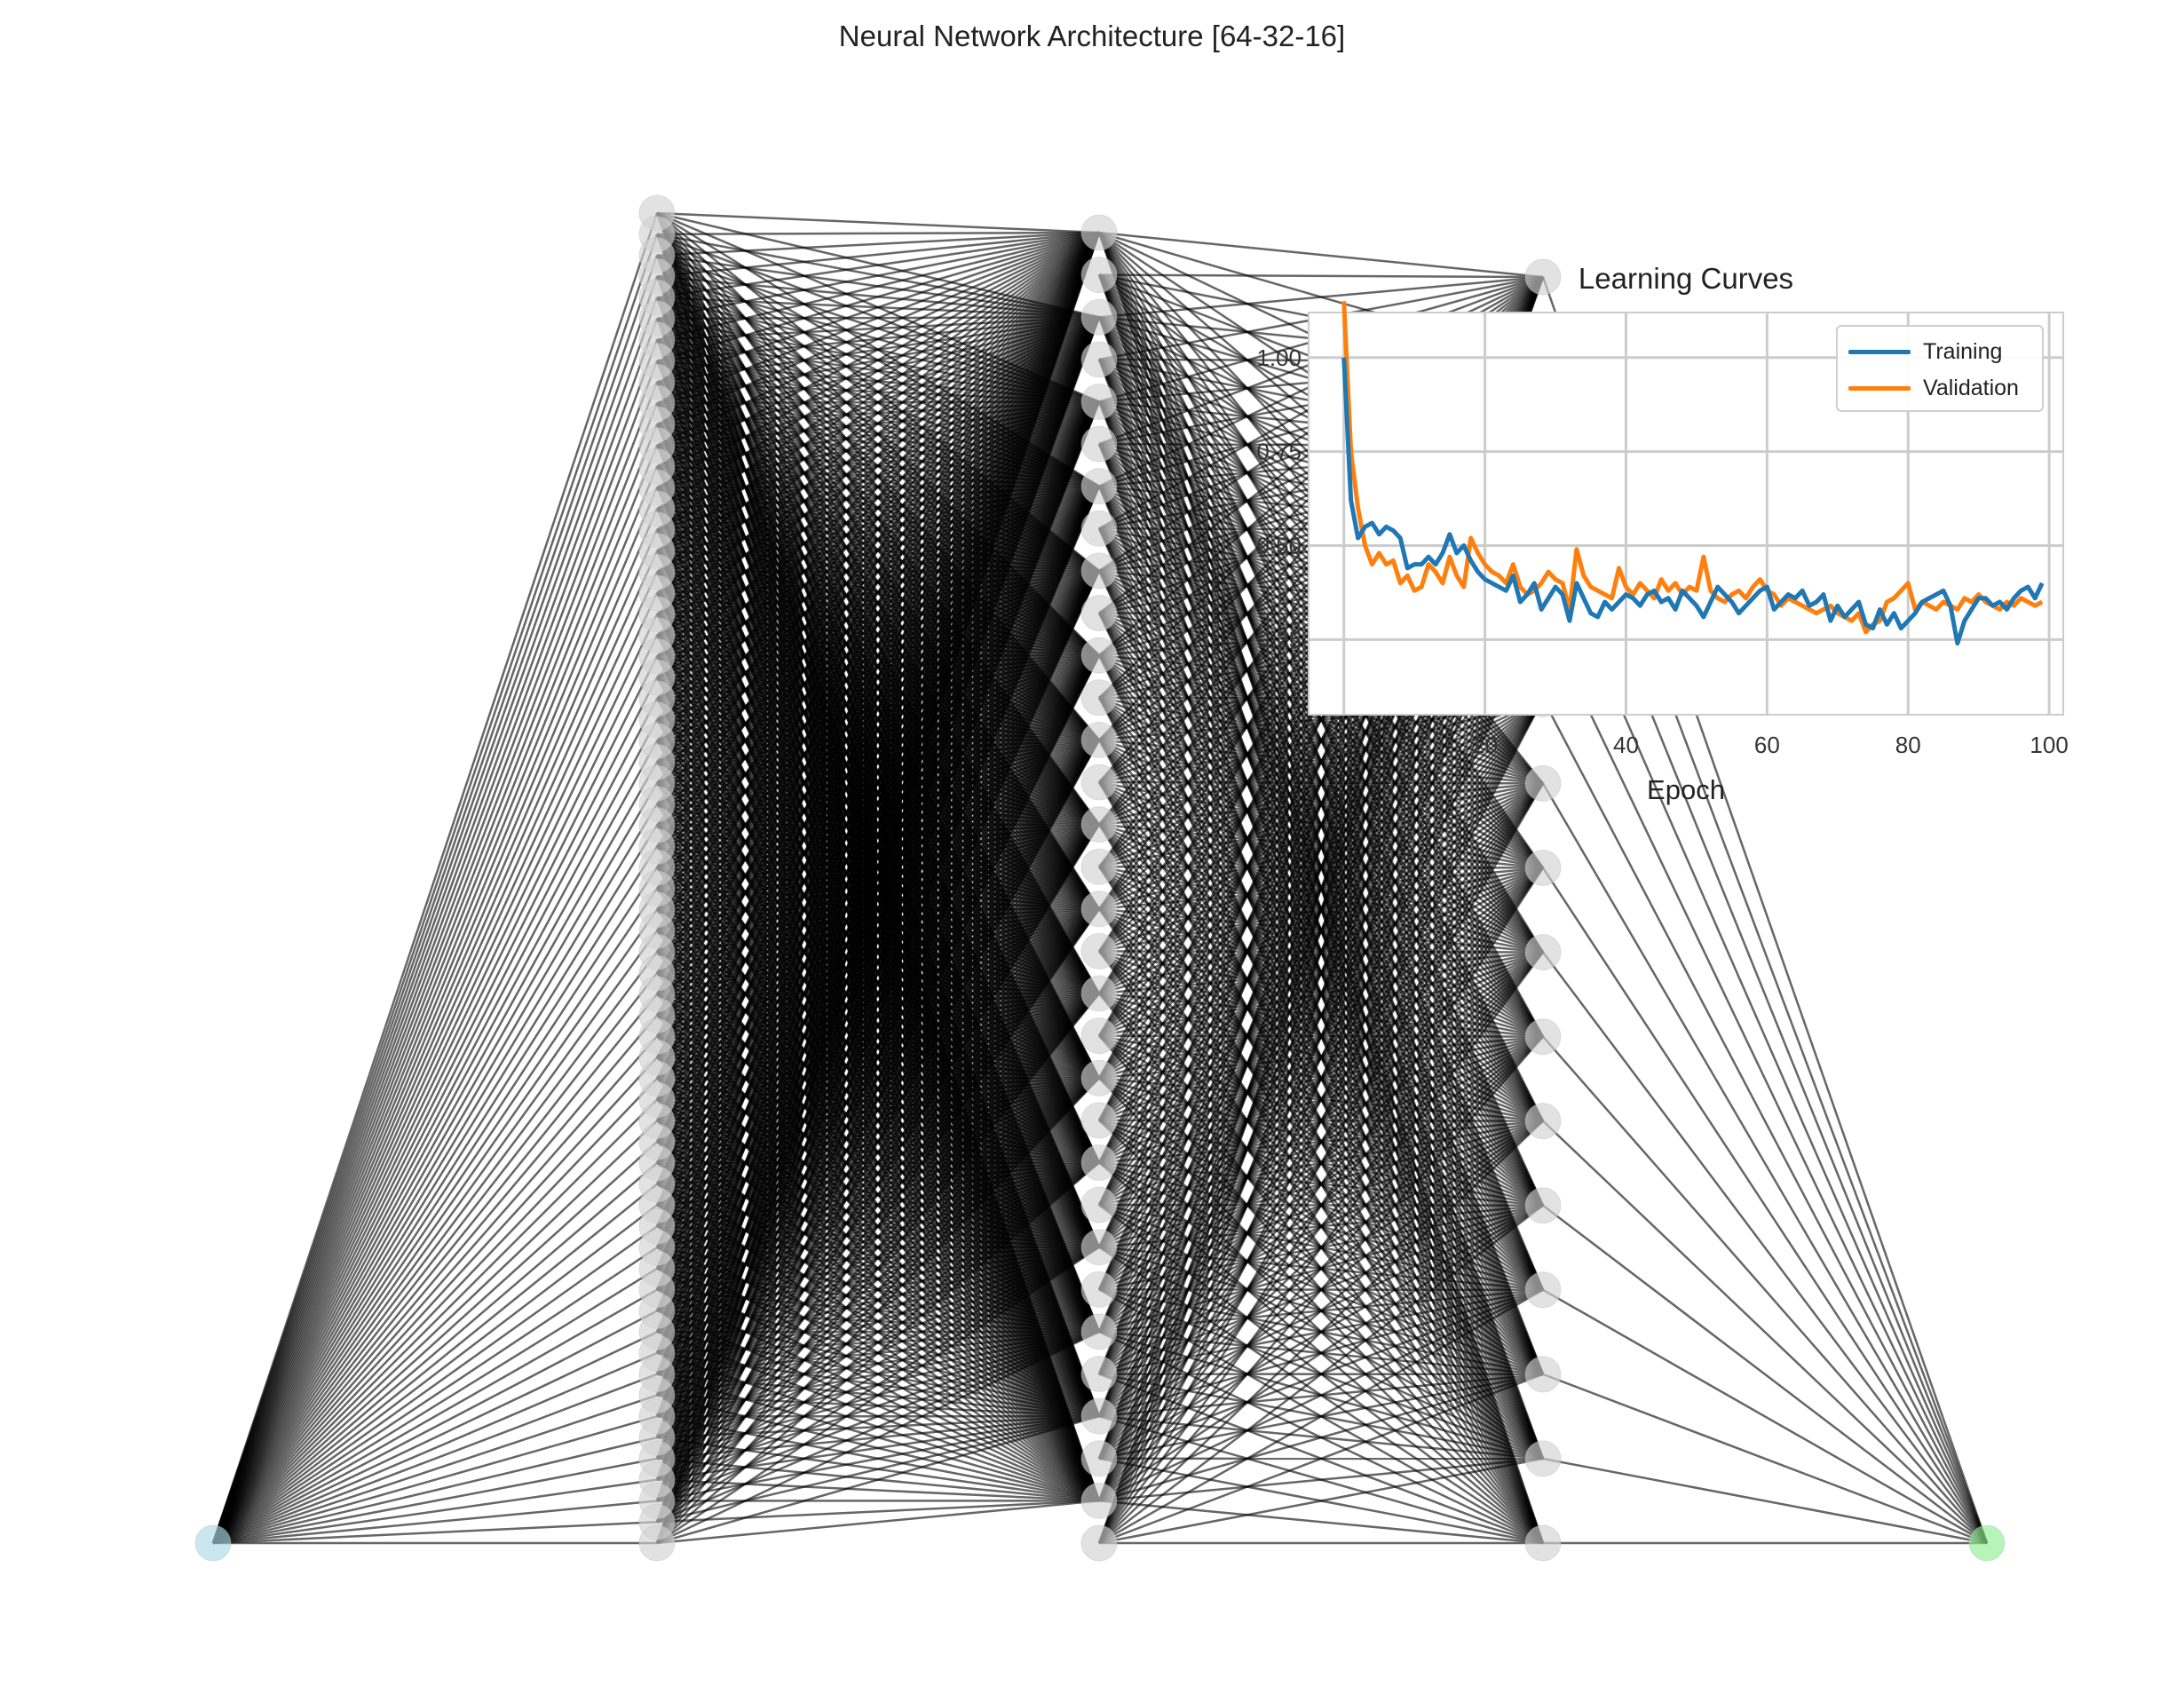  I want to click on legend-item-training: Training, so click(1939, 352).